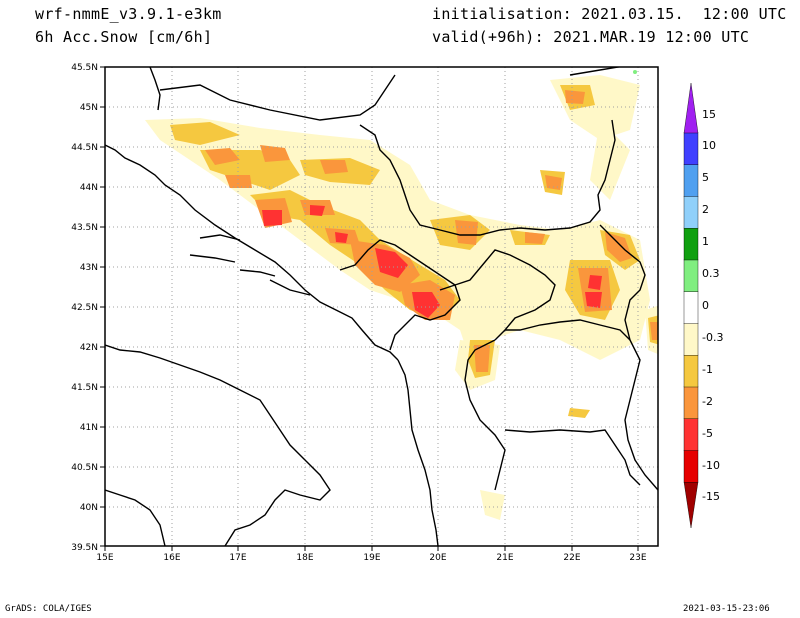 This screenshot has width=800, height=618. Describe the element at coordinates (707, 369) in the screenshot. I see `colorbar-label: -1` at that location.